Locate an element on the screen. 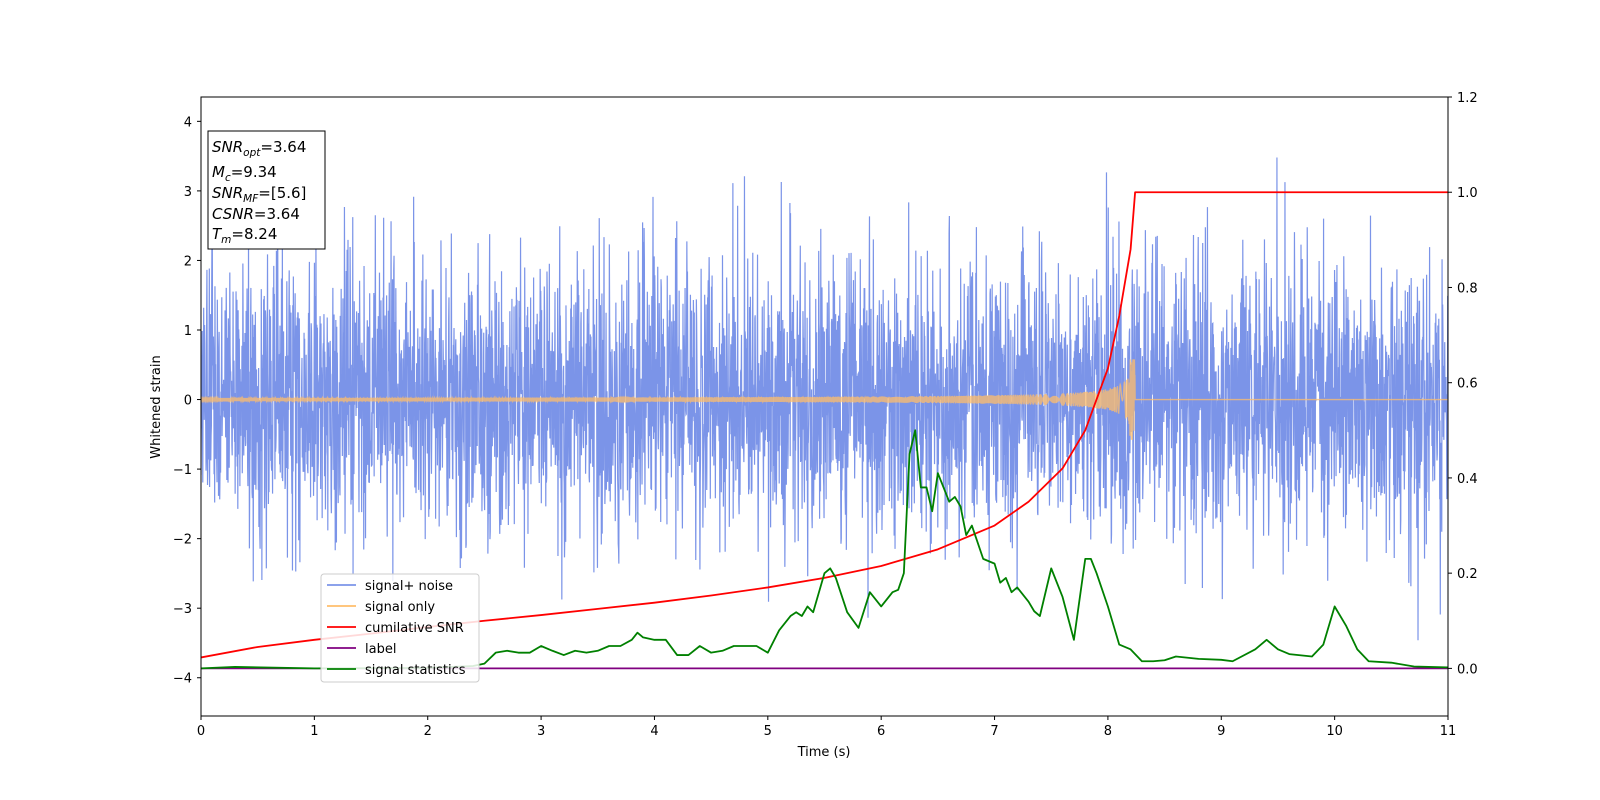  legend-item-signal-only: signal only is located at coordinates (381, 607).